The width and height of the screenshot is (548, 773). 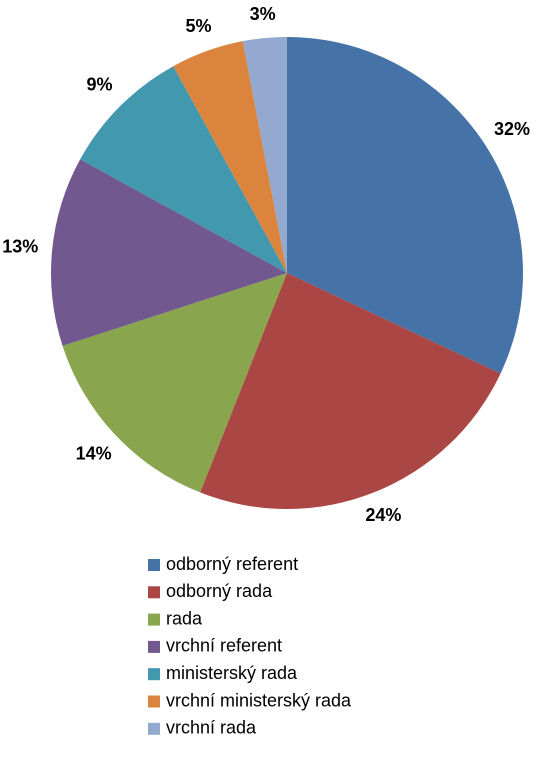 I want to click on data-label: 13%, so click(x=20, y=247).